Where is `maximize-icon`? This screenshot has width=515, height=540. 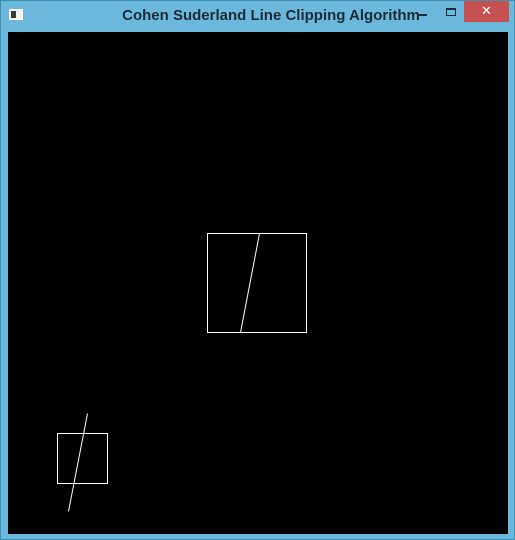
maximize-icon is located at coordinates (451, 12).